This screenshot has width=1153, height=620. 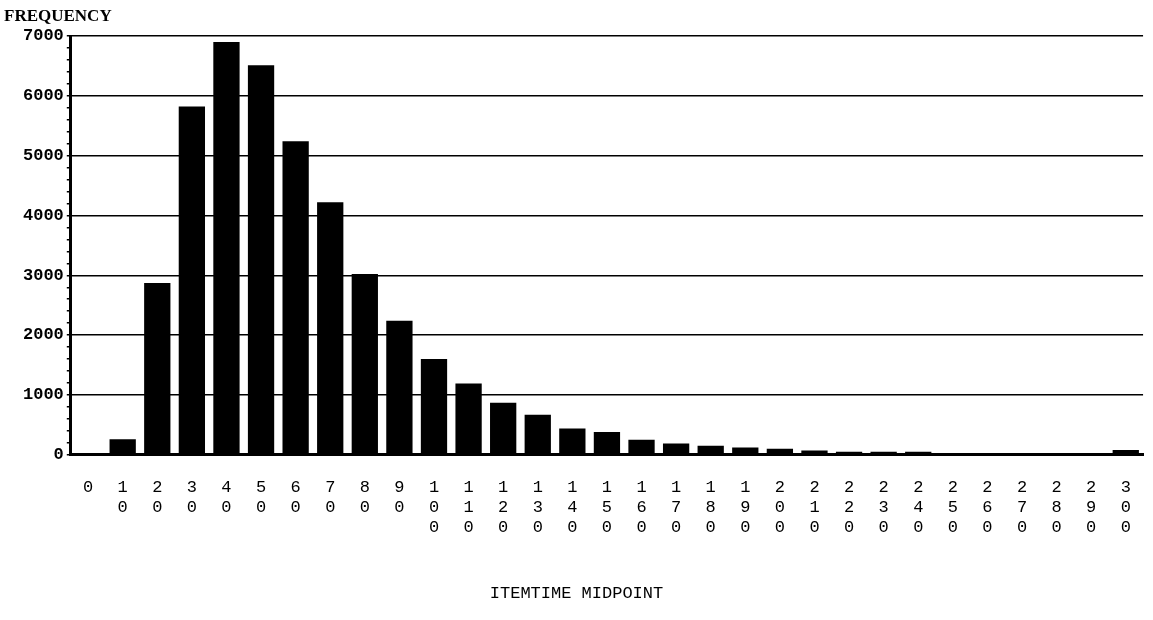 What do you see at coordinates (226, 497) in the screenshot?
I see `x-tick-label: 40` at bounding box center [226, 497].